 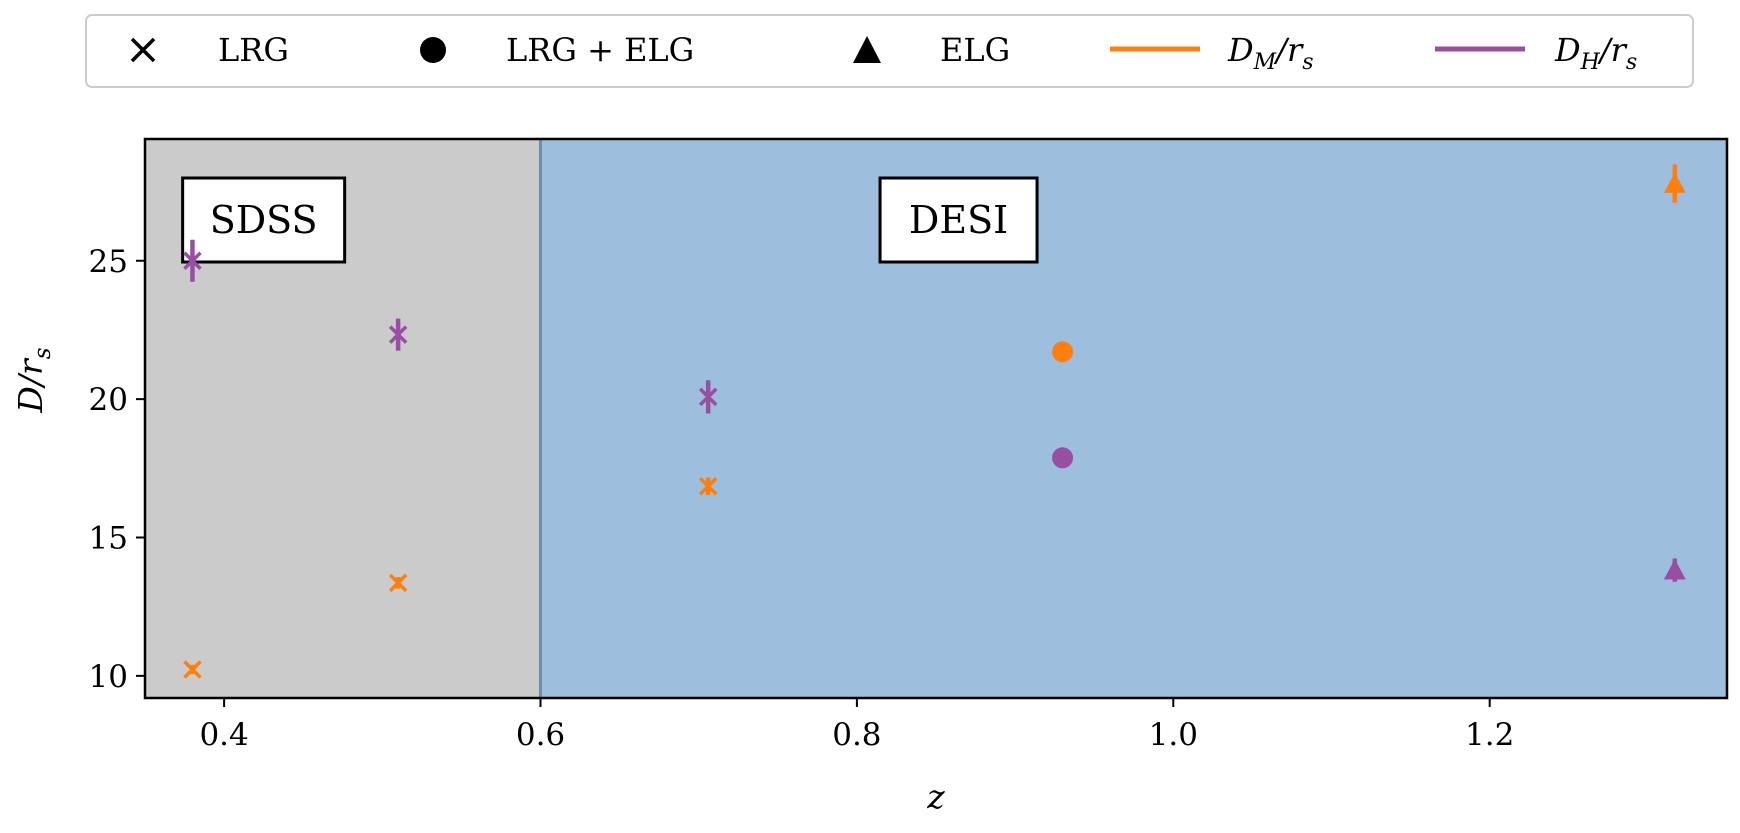 I want to click on y-tick-label: 15, so click(x=108, y=538).